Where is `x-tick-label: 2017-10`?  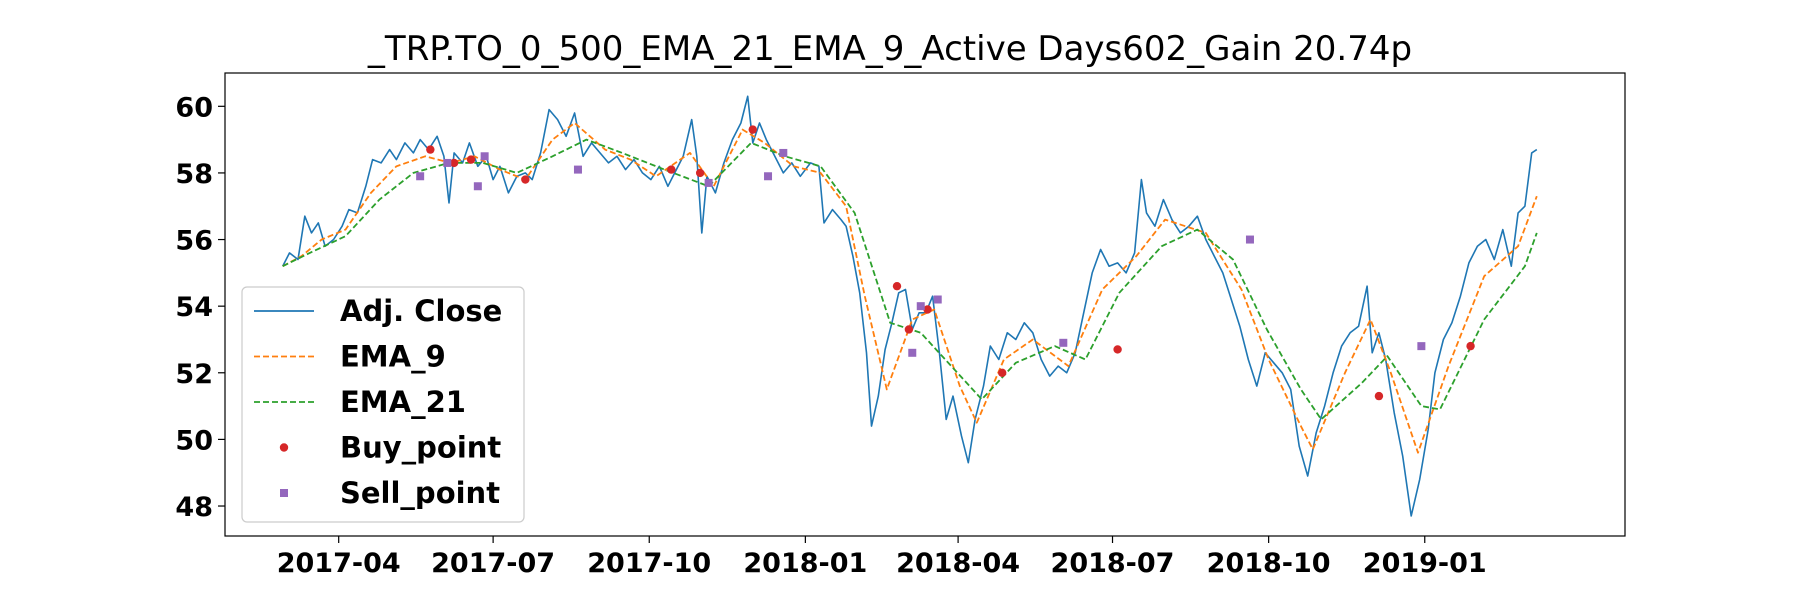 x-tick-label: 2017-10 is located at coordinates (649, 563).